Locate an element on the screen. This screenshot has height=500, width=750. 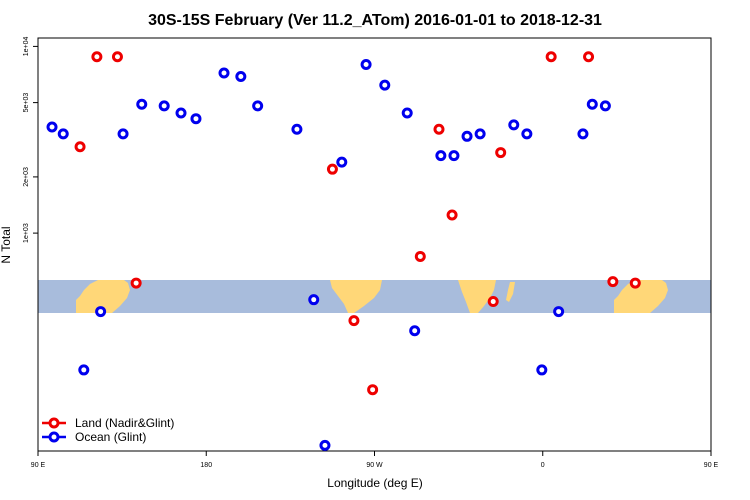
y-tick-label: 2e+03 is located at coordinates (26, 177).